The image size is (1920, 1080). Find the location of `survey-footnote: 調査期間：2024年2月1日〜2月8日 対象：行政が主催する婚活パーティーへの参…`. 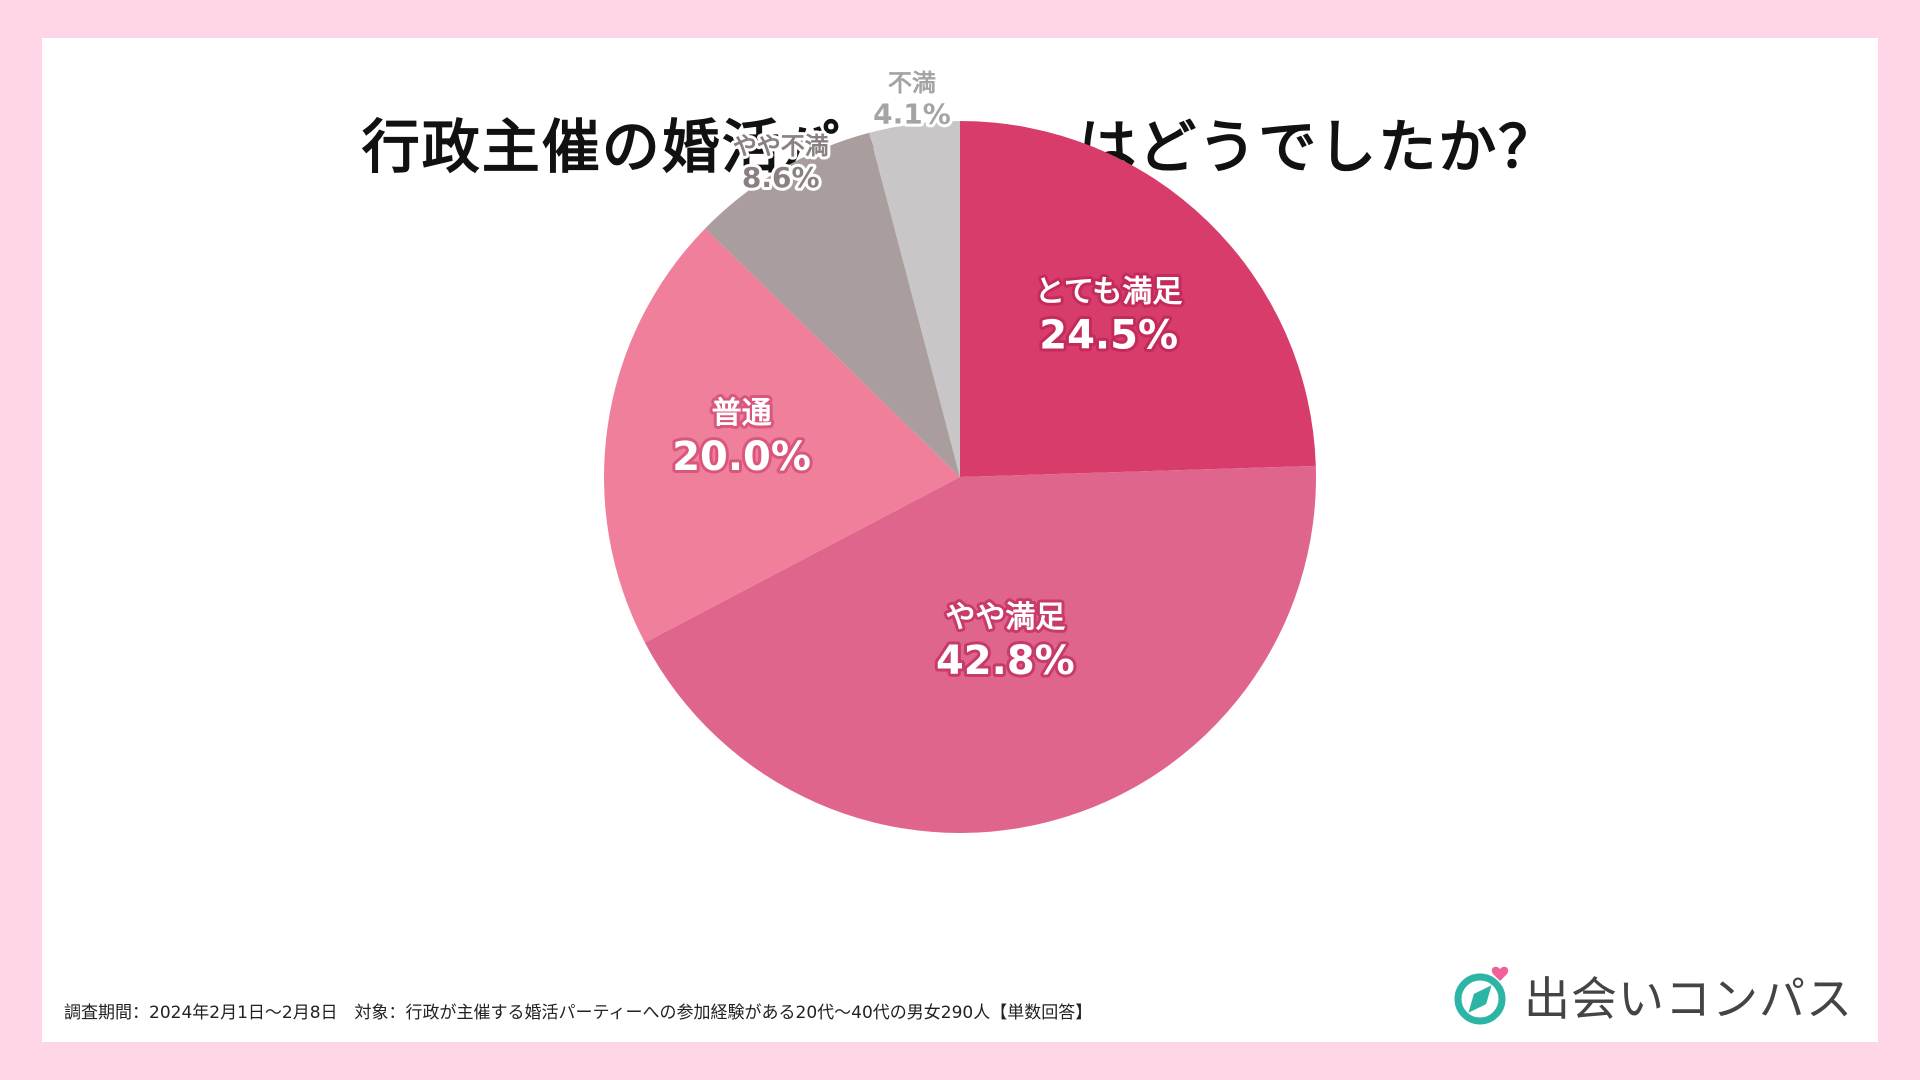

survey-footnote: 調査期間：2024年2月1日〜2月8日 対象：行政が主催する婚活パーティーへの参… is located at coordinates (578, 1013).